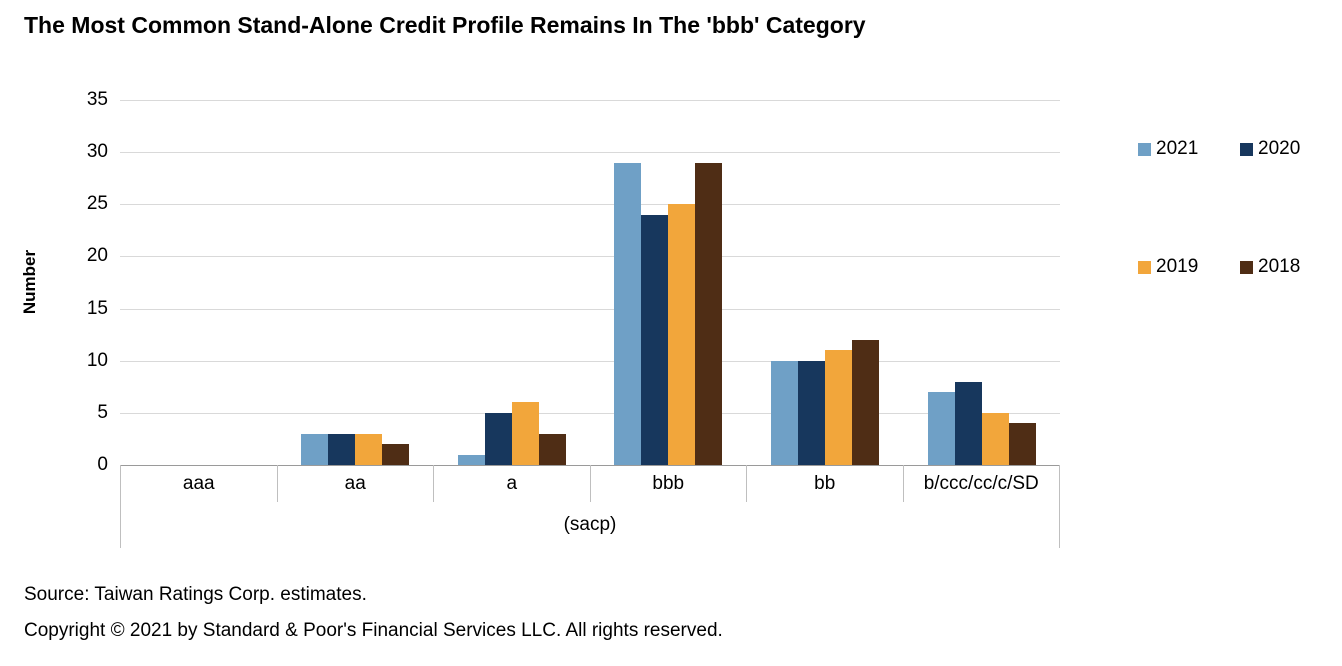 This screenshot has width=1342, height=666. Describe the element at coordinates (981, 282) in the screenshot. I see `bar-group-b/ccc/cc/c/SD` at that location.